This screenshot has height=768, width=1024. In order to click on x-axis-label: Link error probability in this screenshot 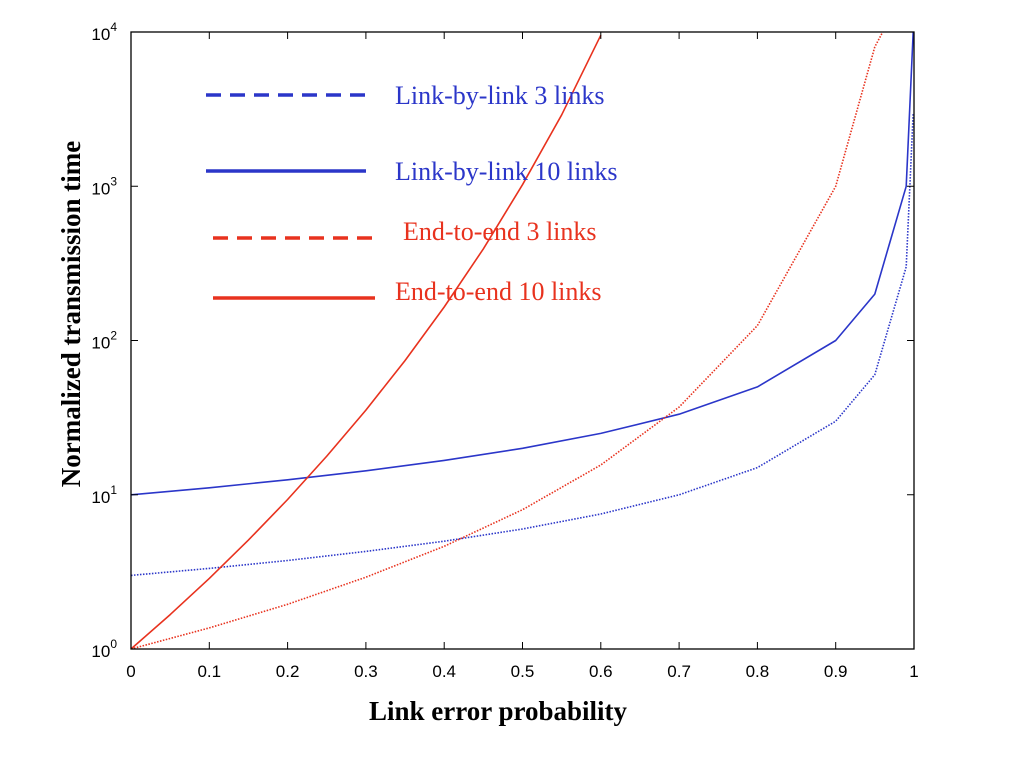, I will do `click(498, 711)`.